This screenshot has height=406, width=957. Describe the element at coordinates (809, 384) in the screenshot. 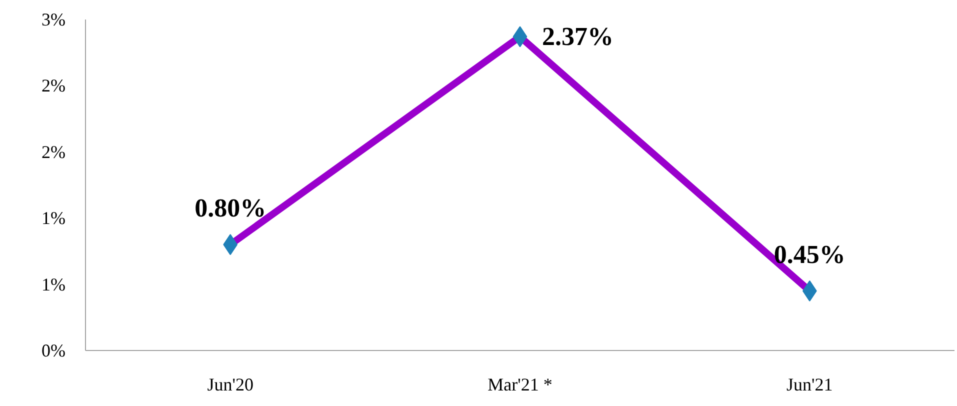

I see `x-tick-label: Jun'21` at that location.